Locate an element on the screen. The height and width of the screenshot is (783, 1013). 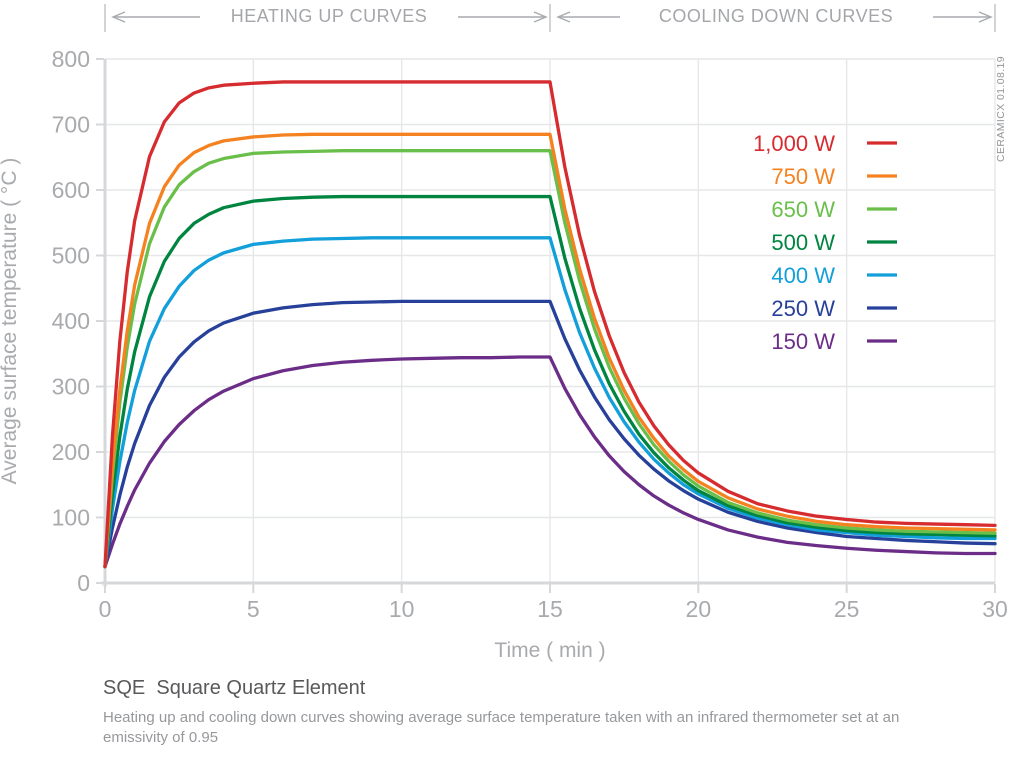
x-tick-label: 30 is located at coordinates (995, 609).